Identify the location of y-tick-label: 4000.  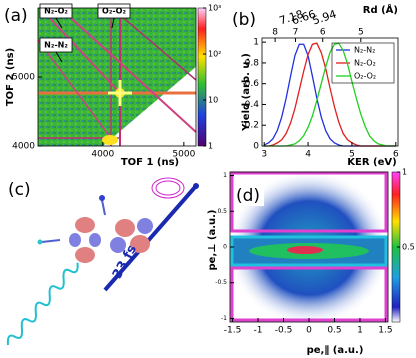
(23, 147).